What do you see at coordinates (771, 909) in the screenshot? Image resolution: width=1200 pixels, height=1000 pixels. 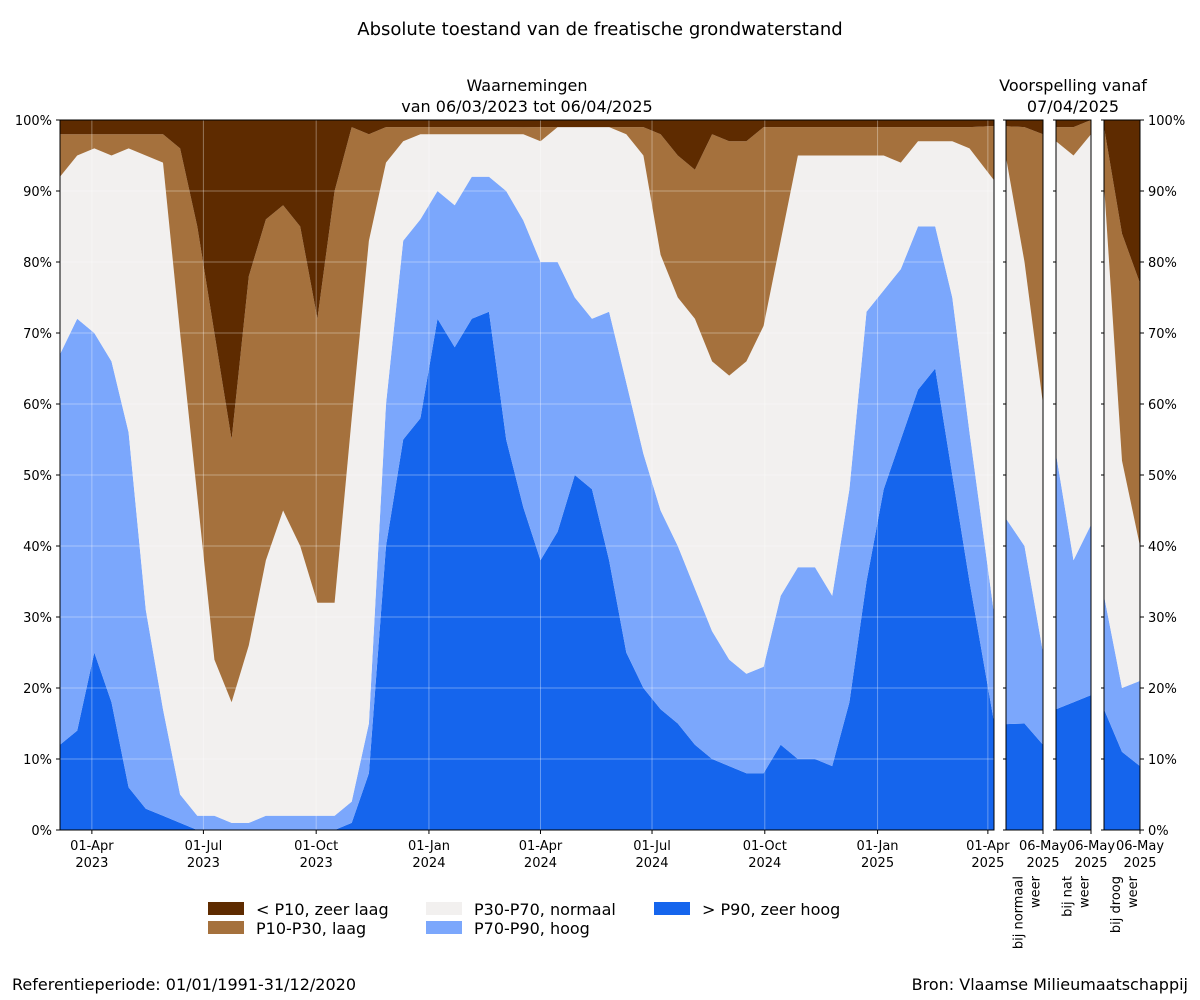 I see `legend-label: > P90, zeer hoog` at bounding box center [771, 909].